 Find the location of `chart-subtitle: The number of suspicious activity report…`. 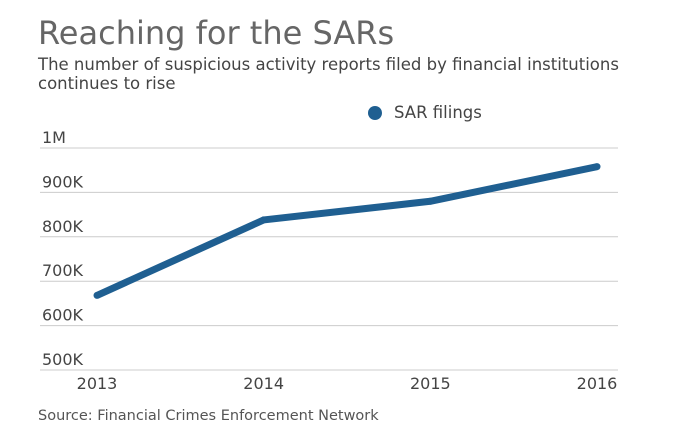

chart-subtitle: The number of suspicious activity report… is located at coordinates (328, 74).